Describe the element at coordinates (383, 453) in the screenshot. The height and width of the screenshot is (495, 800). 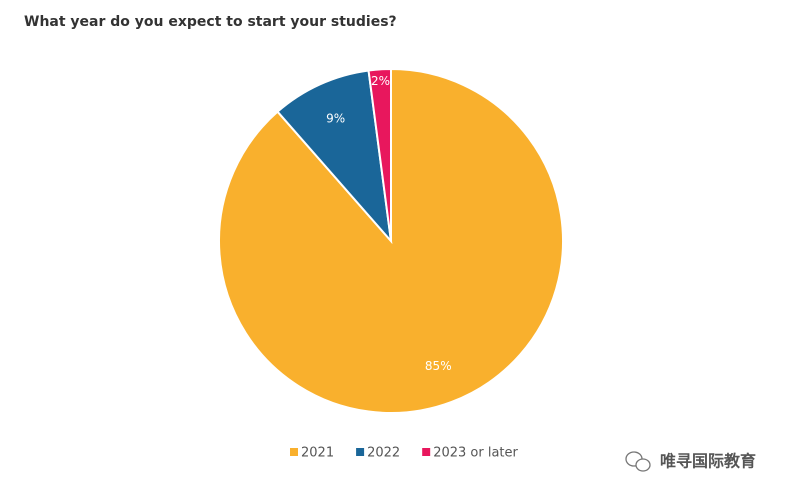
I see `legend-label: 2022` at that location.